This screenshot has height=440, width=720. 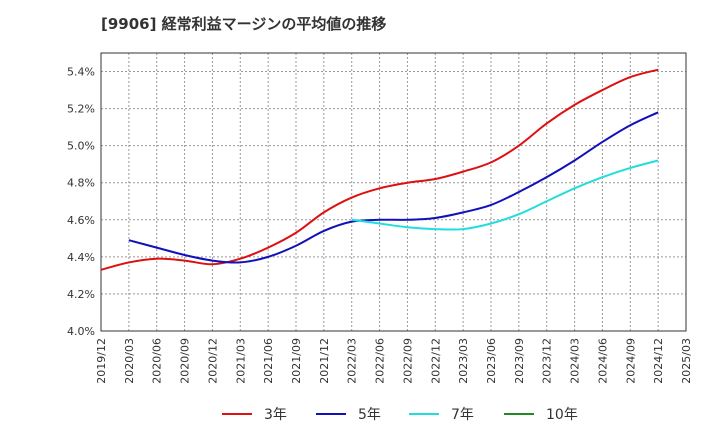 What do you see at coordinates (81, 183) in the screenshot?
I see `y-tick-label: 4.8%` at bounding box center [81, 183].